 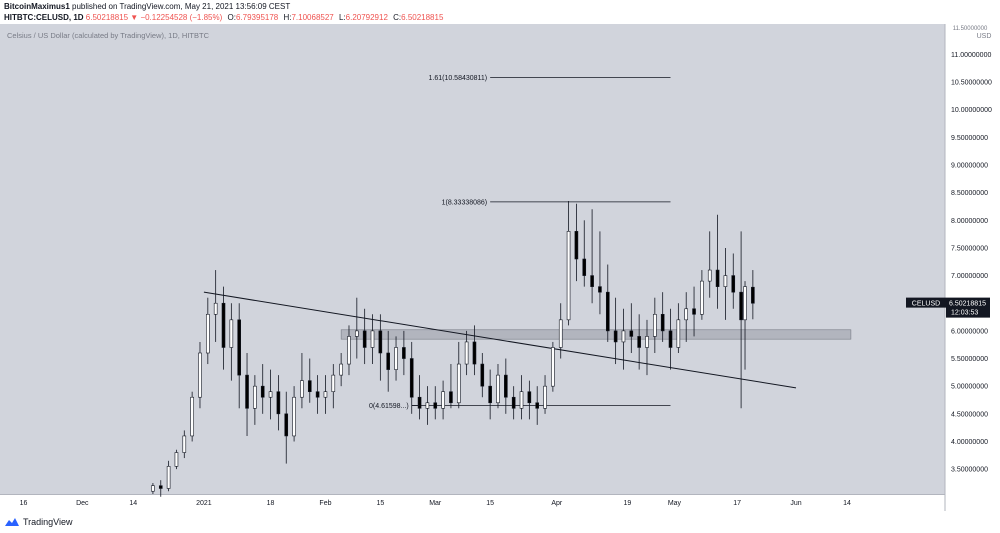 What do you see at coordinates (37, 6) in the screenshot?
I see `author-name: BitcoinMaximus1` at bounding box center [37, 6].